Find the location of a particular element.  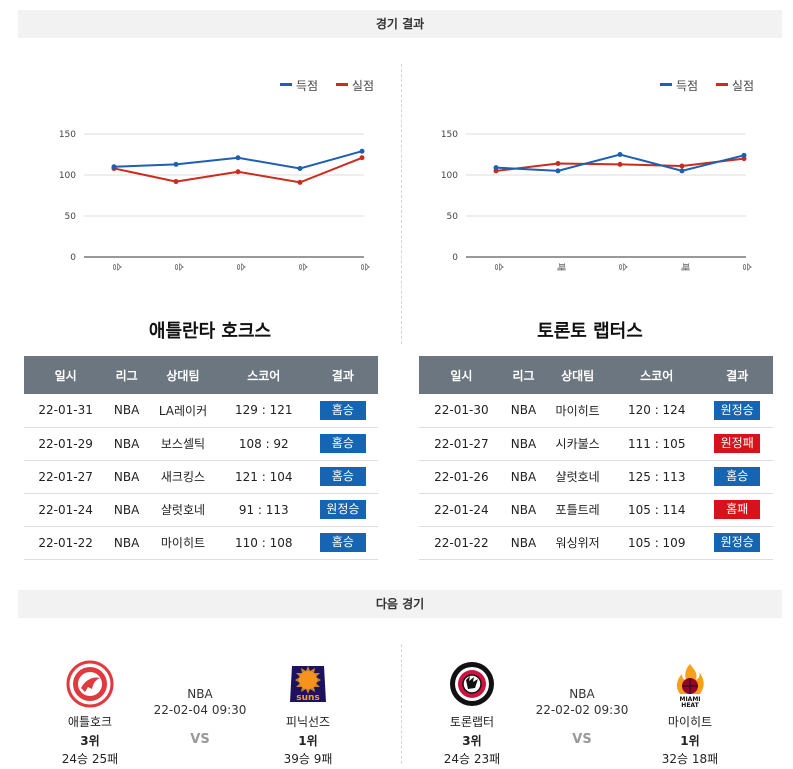

column-divider is located at coordinates (401, 204).